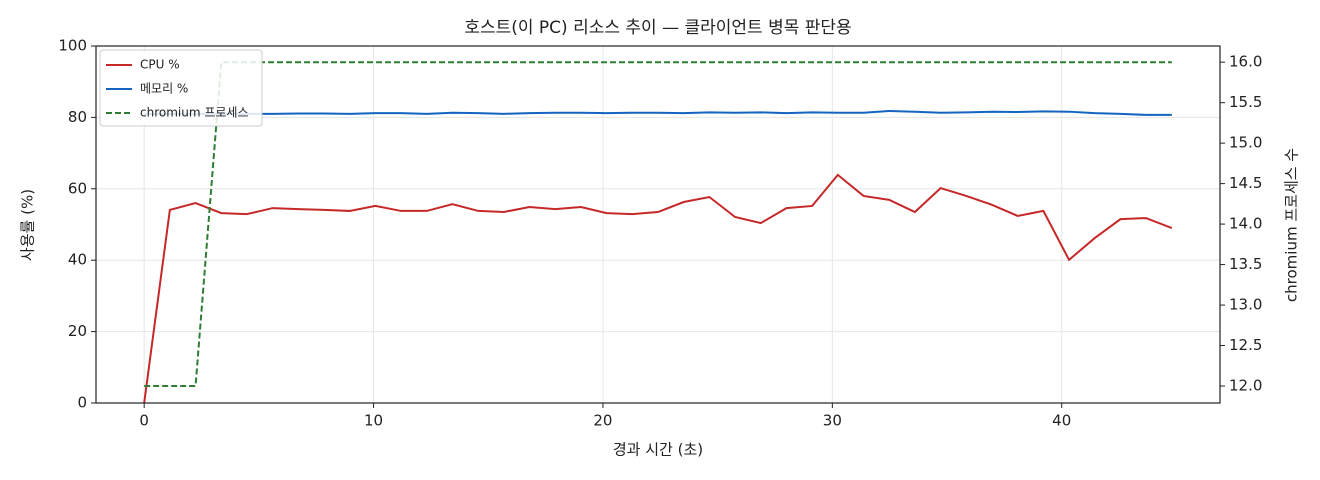 Image resolution: width=1320 pixels, height=480 pixels. I want to click on y2-tick-label: 15.5, so click(1245, 102).